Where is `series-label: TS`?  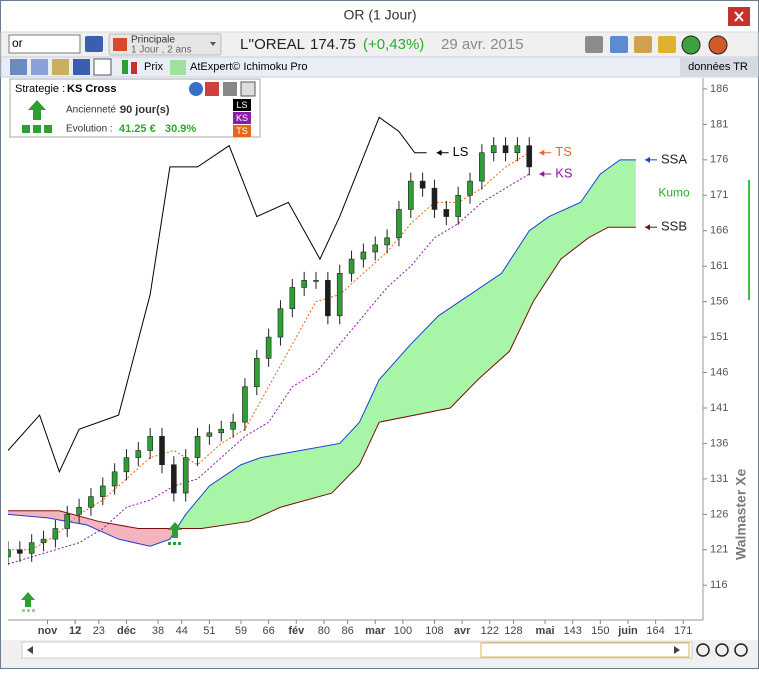 series-label: TS is located at coordinates (563, 151).